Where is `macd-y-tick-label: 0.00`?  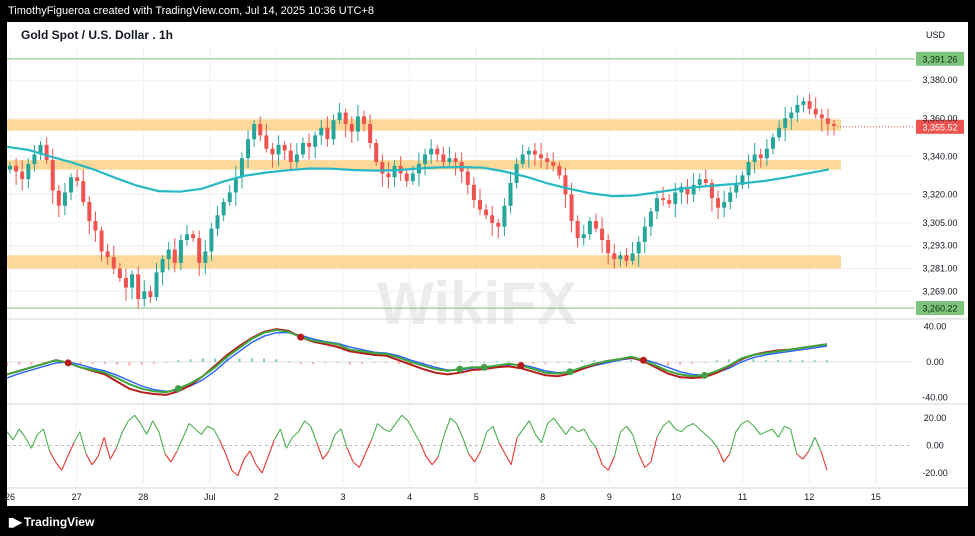
macd-y-tick-label: 0.00 is located at coordinates (935, 362).